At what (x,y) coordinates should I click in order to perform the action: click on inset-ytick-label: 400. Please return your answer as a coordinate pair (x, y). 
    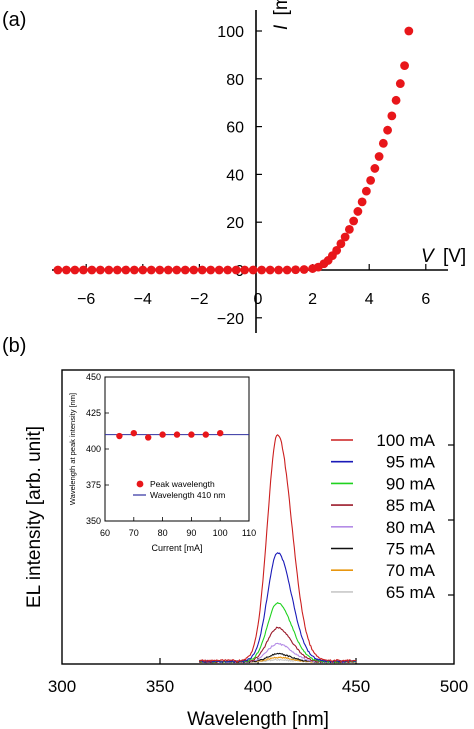
    Looking at the image, I should click on (93, 449).